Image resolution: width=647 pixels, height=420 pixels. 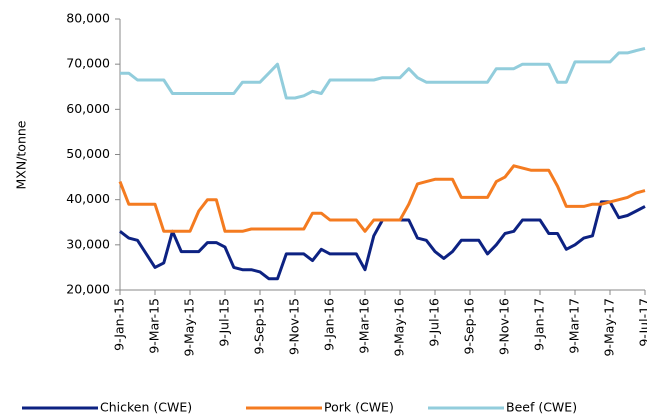 What do you see at coordinates (88, 198) in the screenshot?
I see `y-tick-label: 40,000` at bounding box center [88, 198].